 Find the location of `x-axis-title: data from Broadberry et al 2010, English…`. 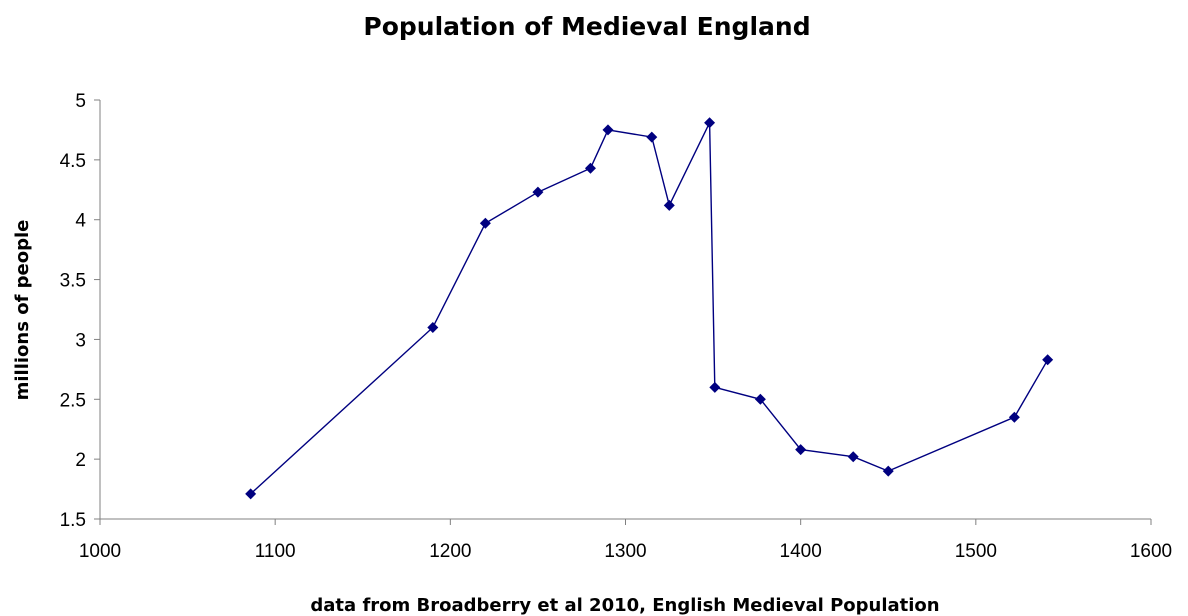

x-axis-title: data from Broadberry et al 2010, English… is located at coordinates (624, 605).